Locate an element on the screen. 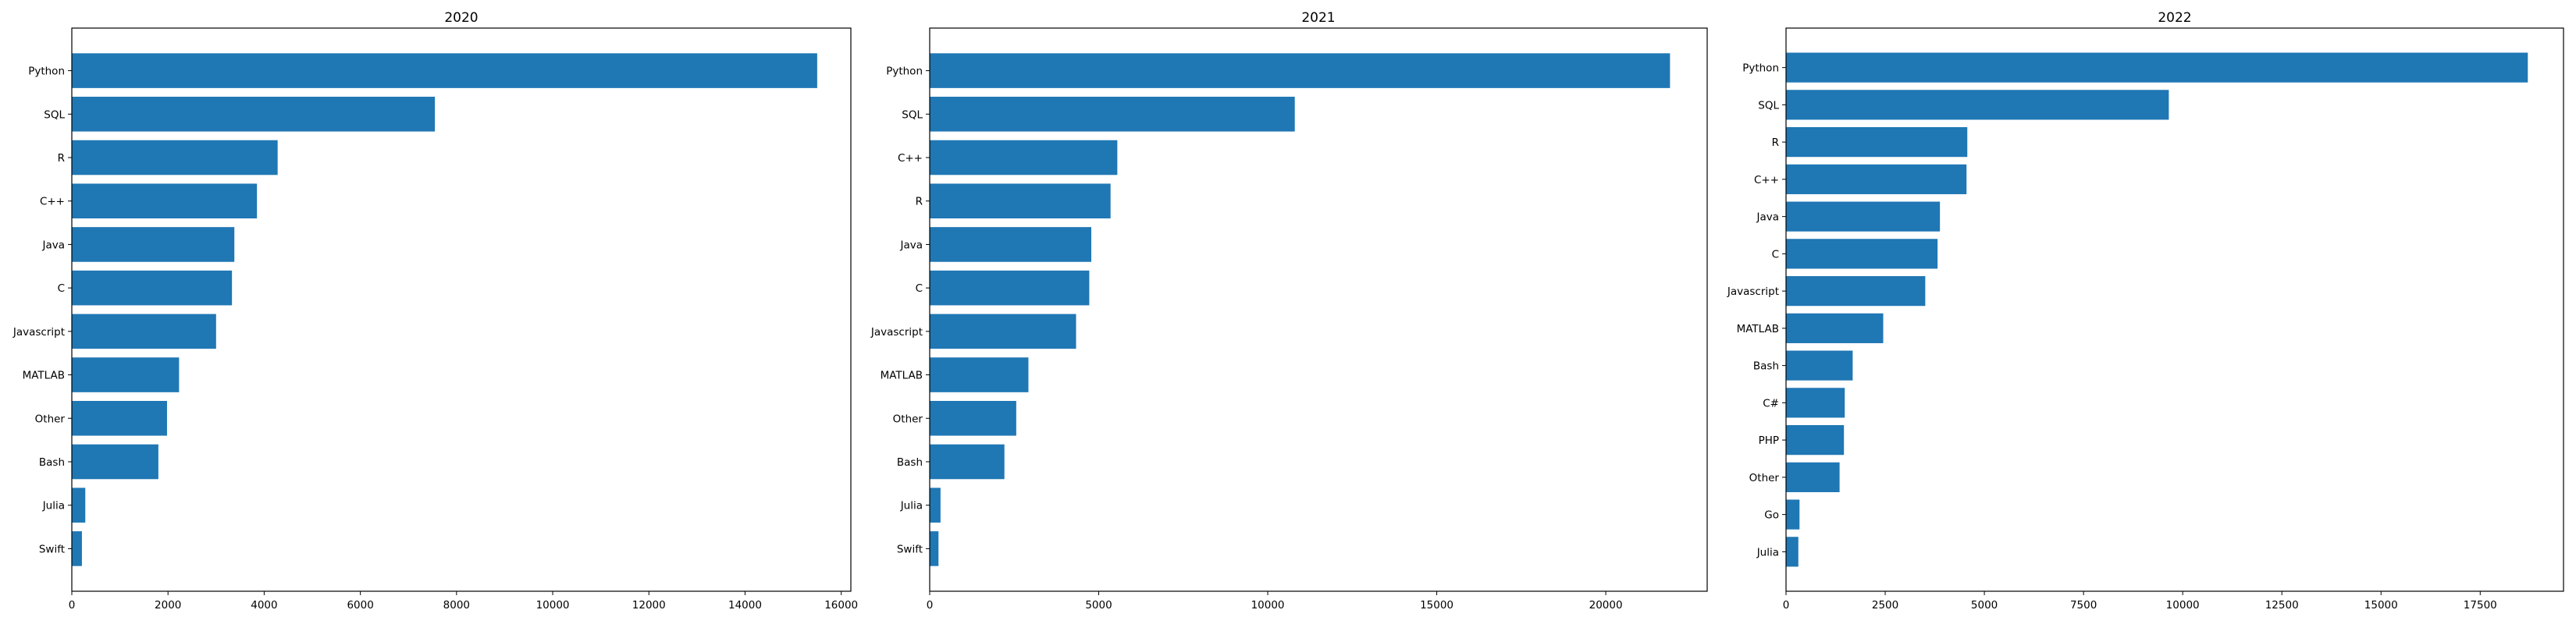  x-tick-label: 7500 is located at coordinates (2083, 606).